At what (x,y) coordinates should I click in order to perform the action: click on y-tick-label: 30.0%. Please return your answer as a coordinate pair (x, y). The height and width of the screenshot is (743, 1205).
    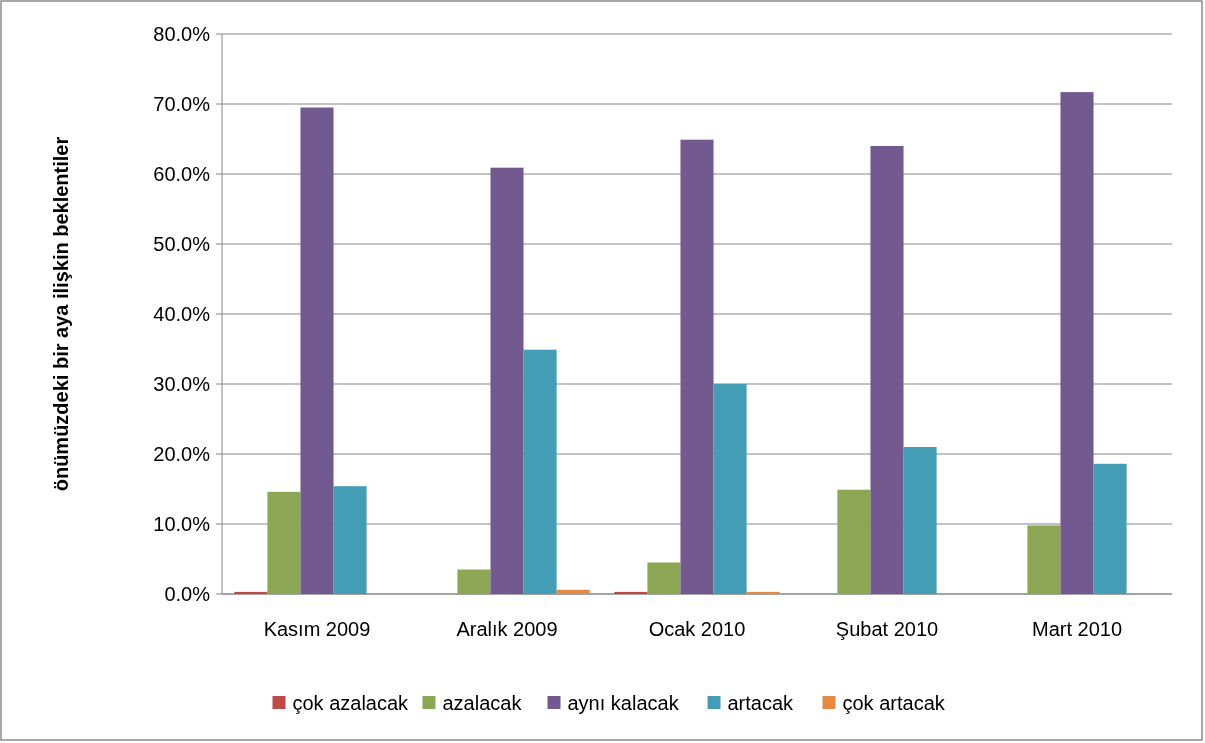
    Looking at the image, I should click on (182, 384).